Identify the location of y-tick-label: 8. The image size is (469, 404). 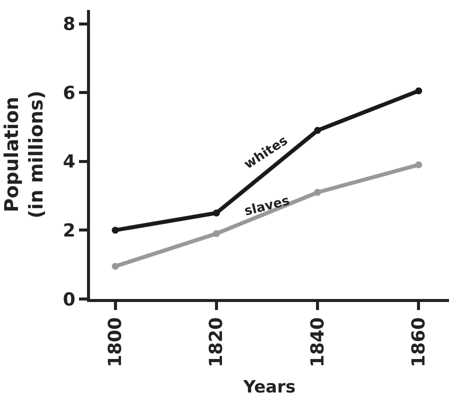
(69, 25).